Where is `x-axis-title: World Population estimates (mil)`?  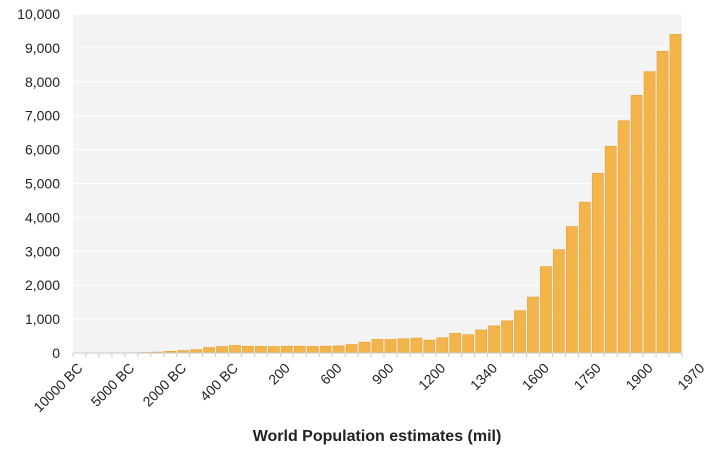 x-axis-title: World Population estimates (mil) is located at coordinates (377, 436).